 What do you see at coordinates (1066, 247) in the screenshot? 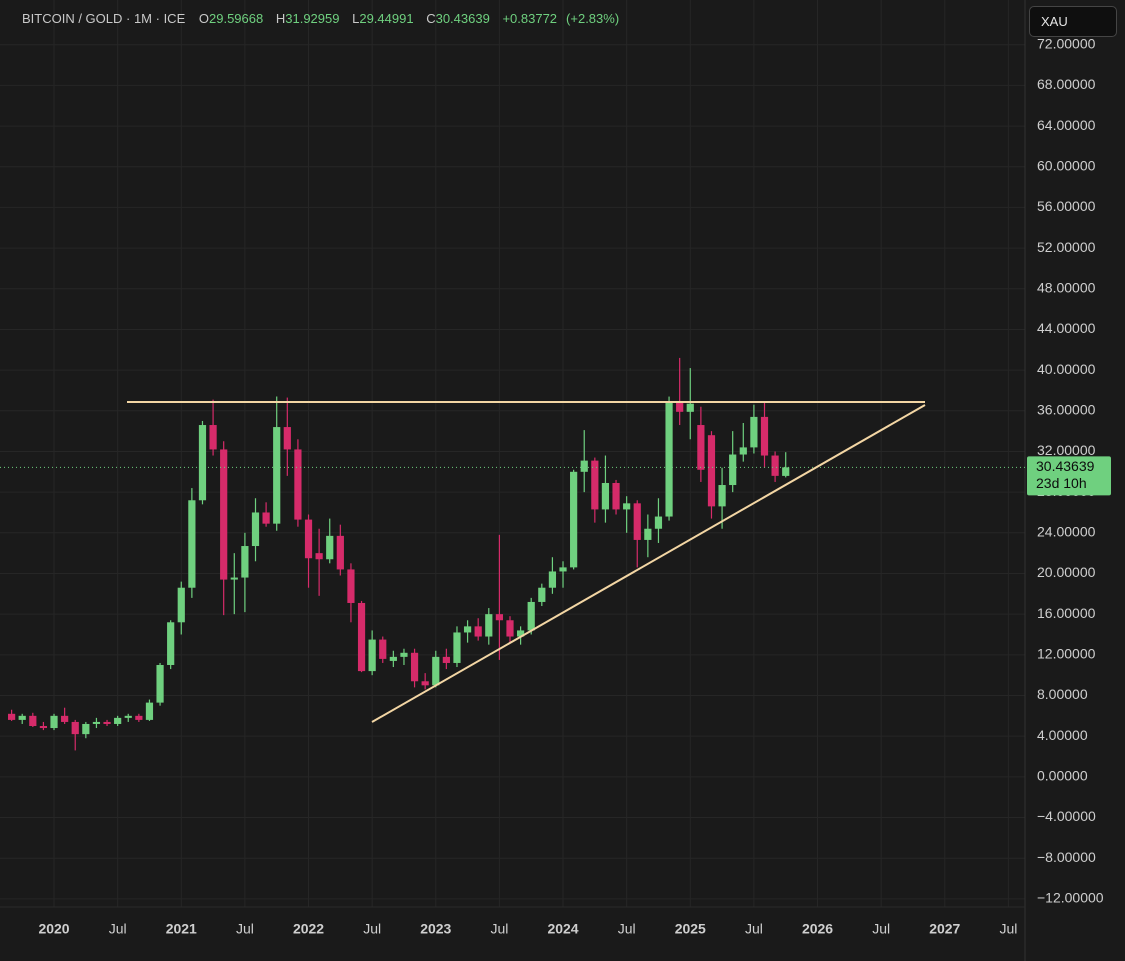
I see `y-tick-label: 52.00000` at bounding box center [1066, 247].